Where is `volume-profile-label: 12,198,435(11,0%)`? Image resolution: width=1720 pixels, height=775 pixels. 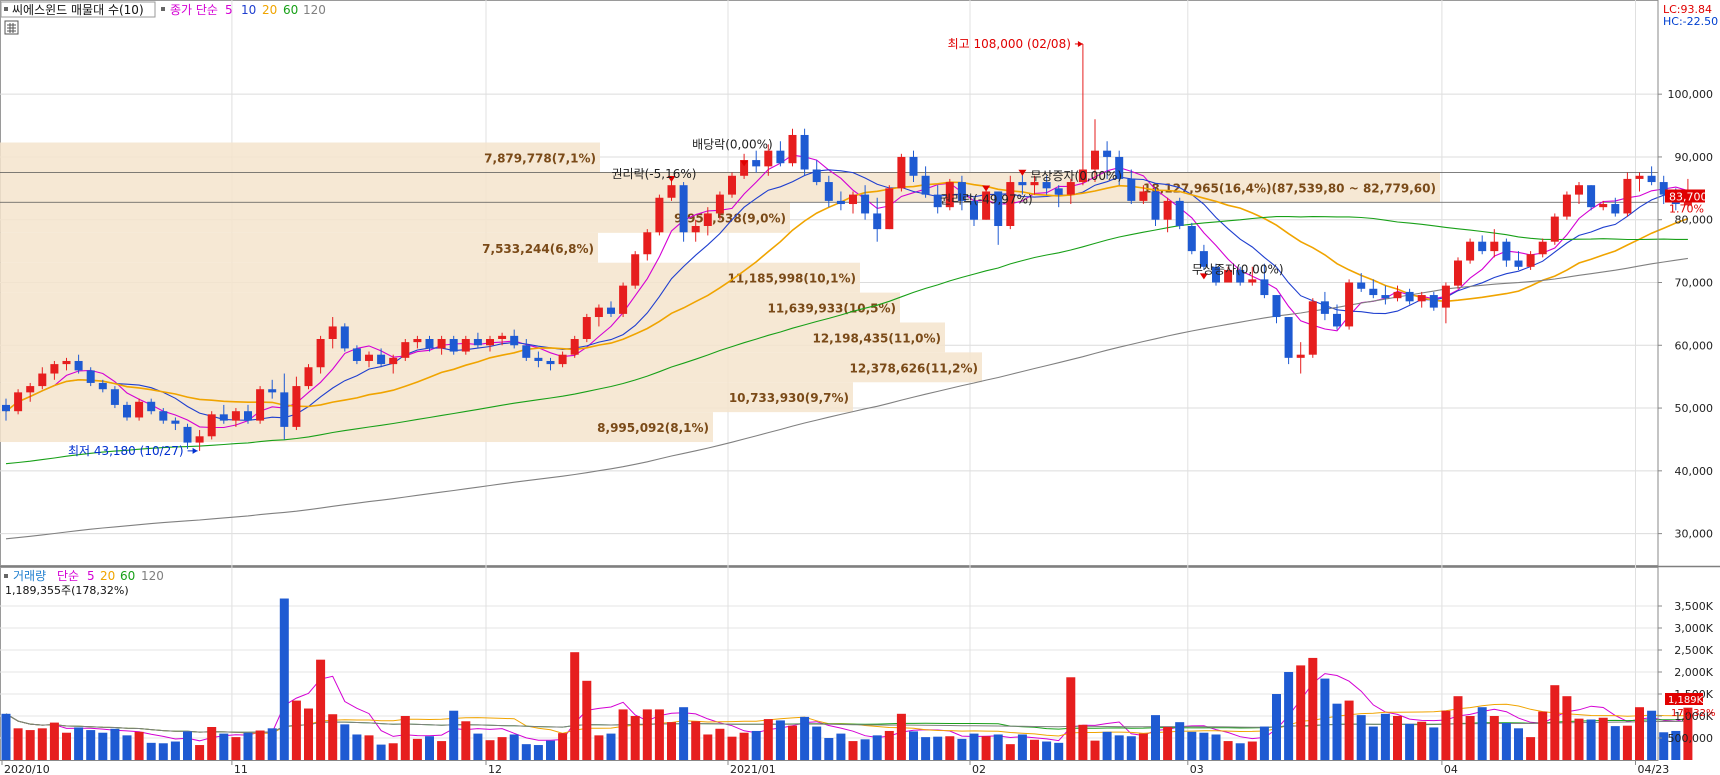
volume-profile-label: 12,198,435(11,0%) is located at coordinates (876, 338).